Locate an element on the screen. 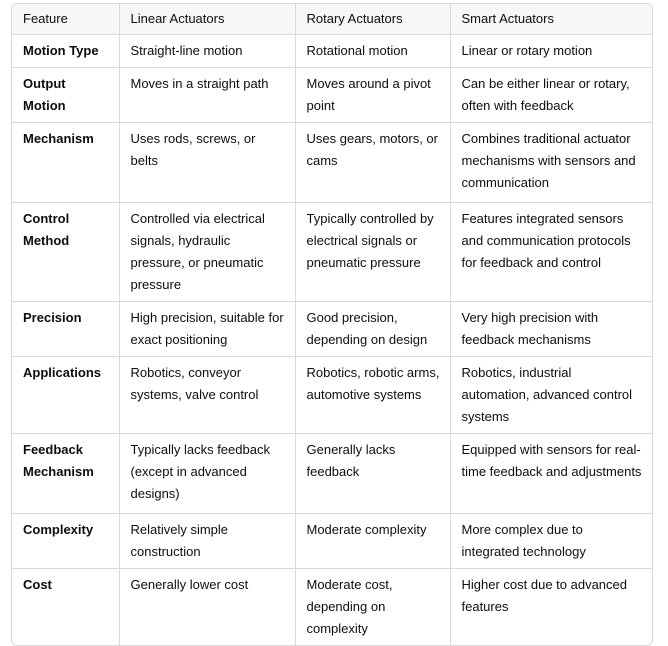 The width and height of the screenshot is (668, 646). row-feature-cell: Output Motion is located at coordinates (66, 95).